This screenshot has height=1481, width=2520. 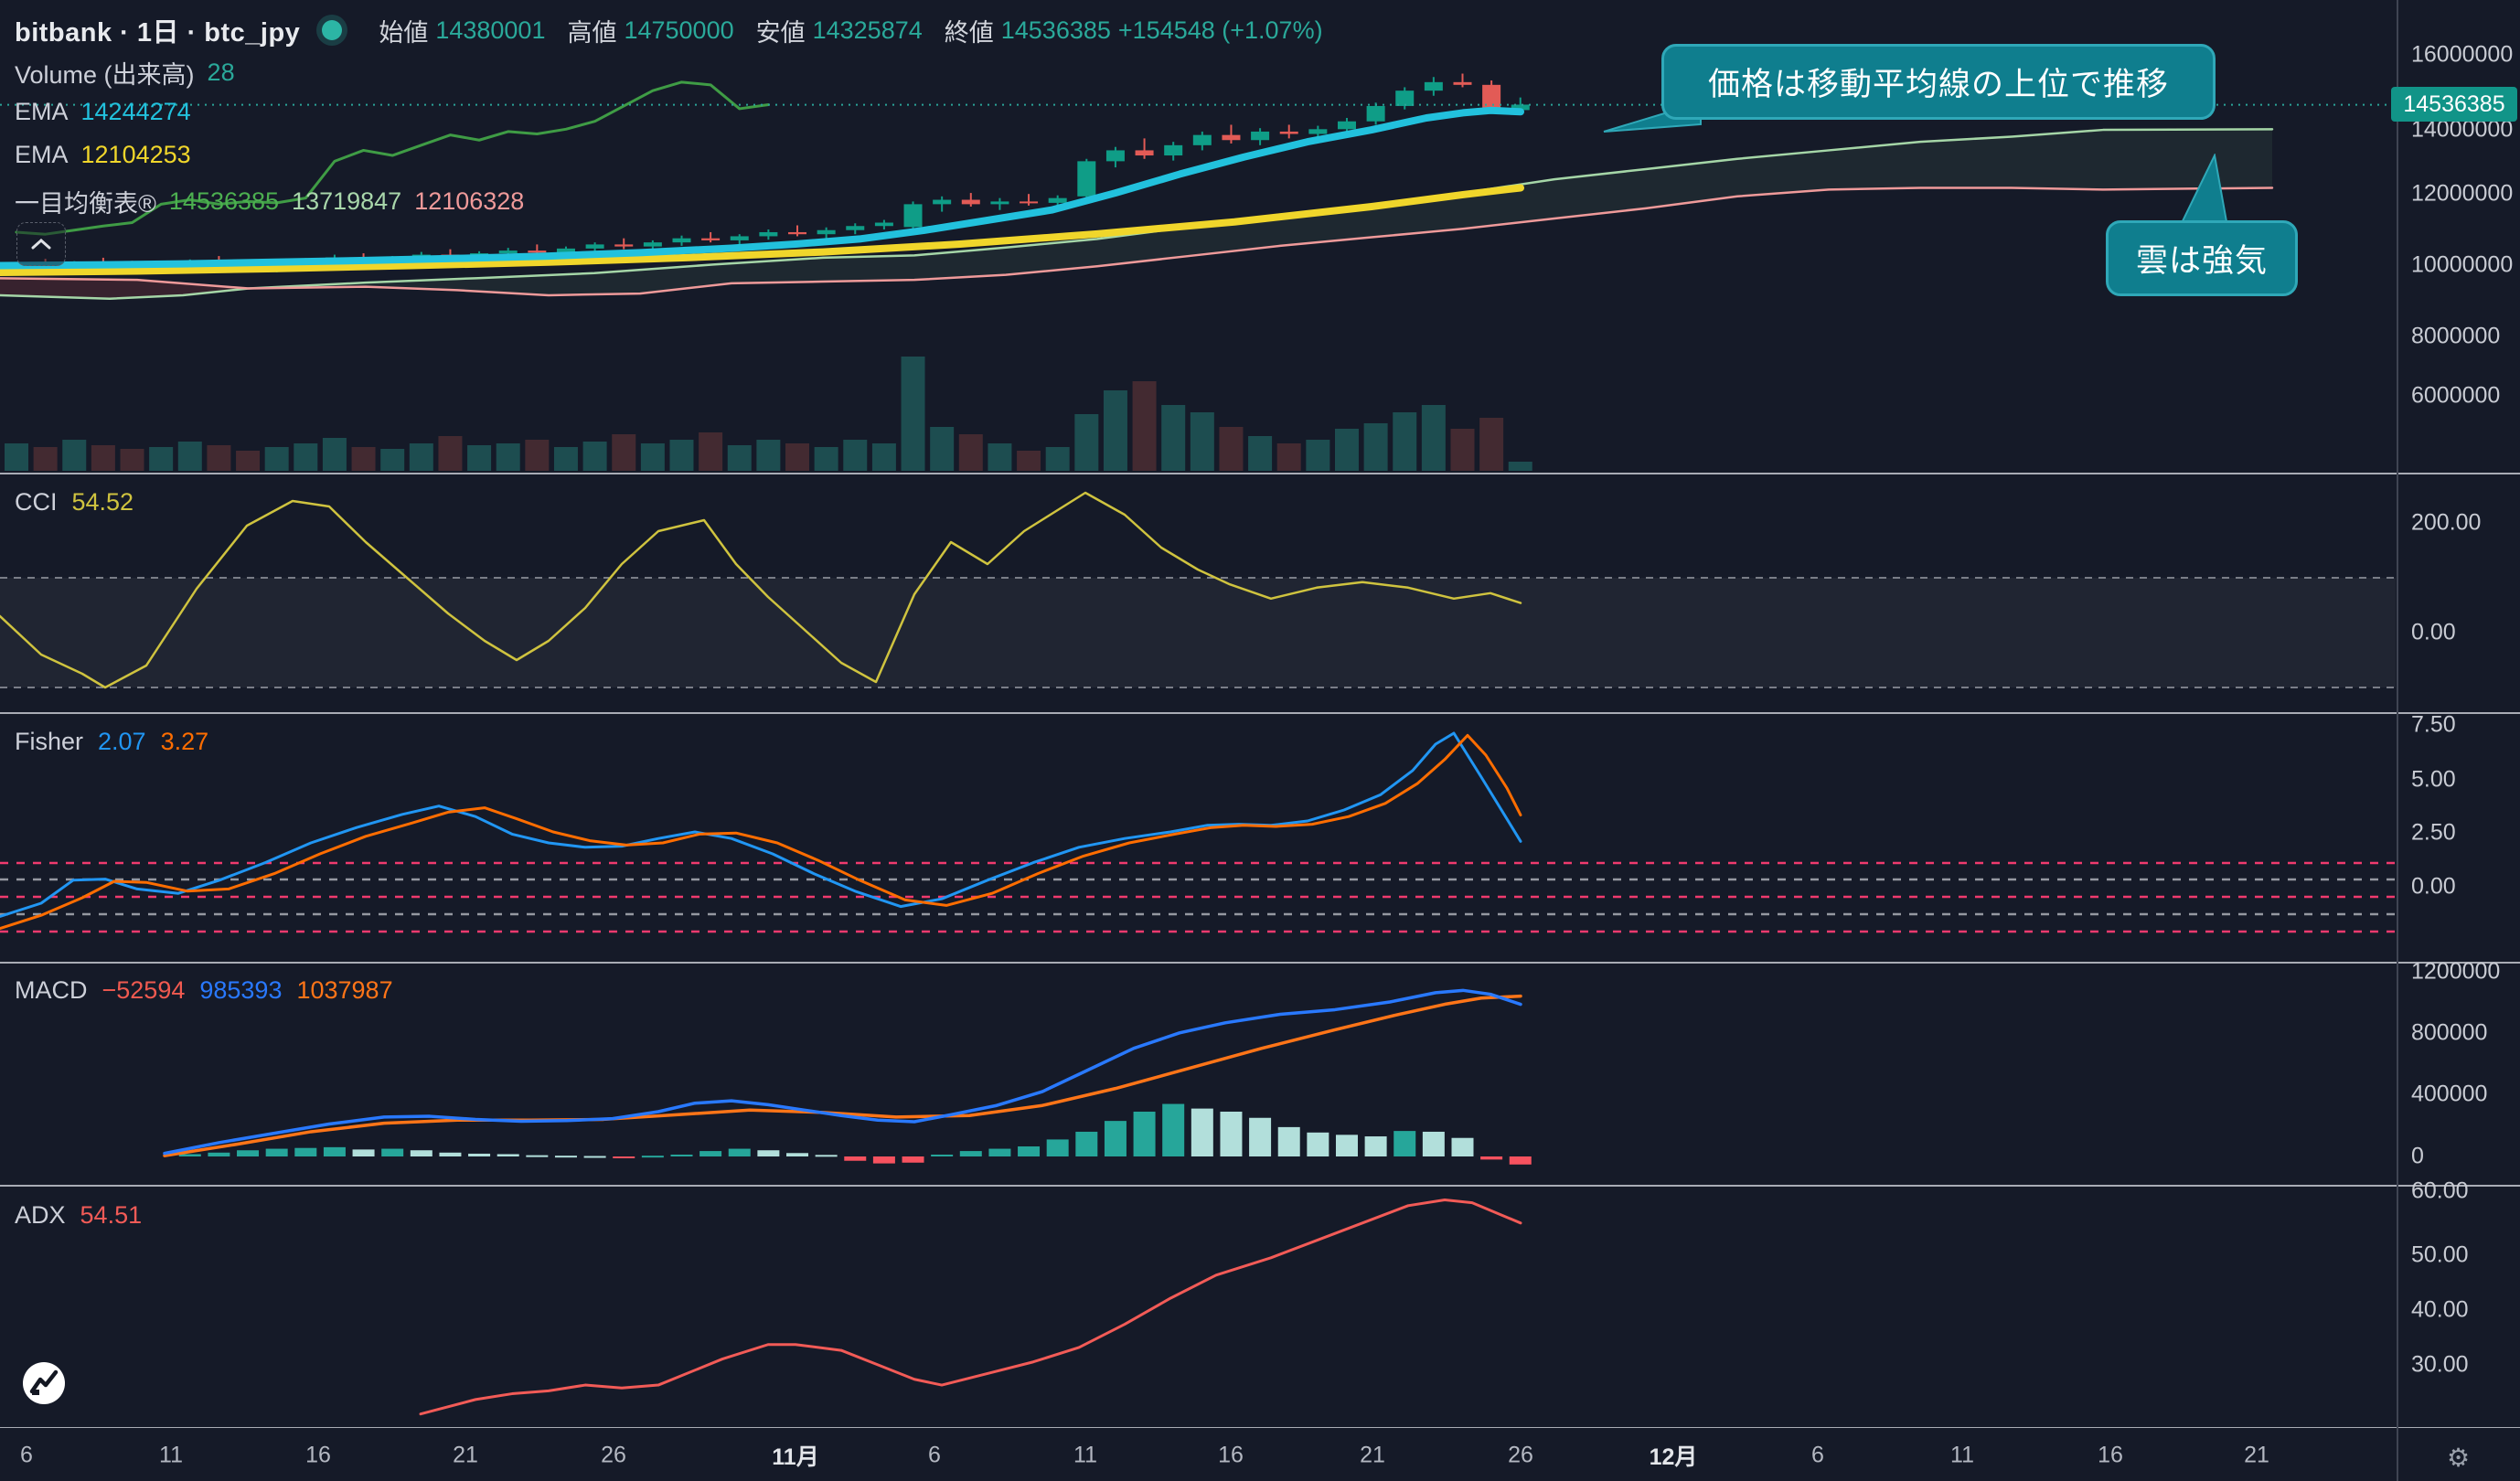 I want to click on ema-fast-line, so click(x=762, y=188).